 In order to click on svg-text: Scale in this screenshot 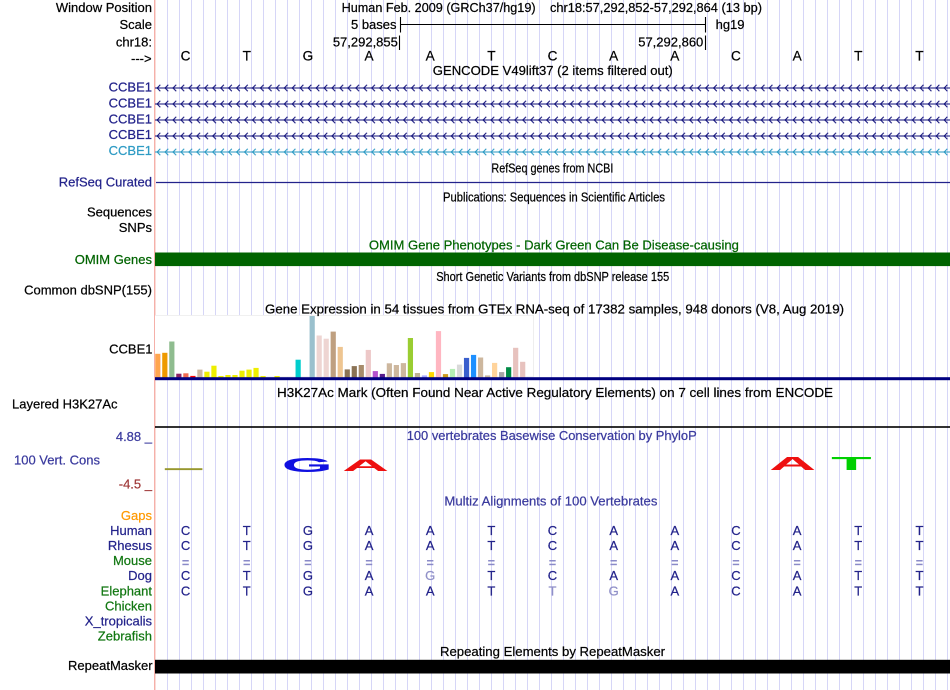, I will do `click(135, 24)`.